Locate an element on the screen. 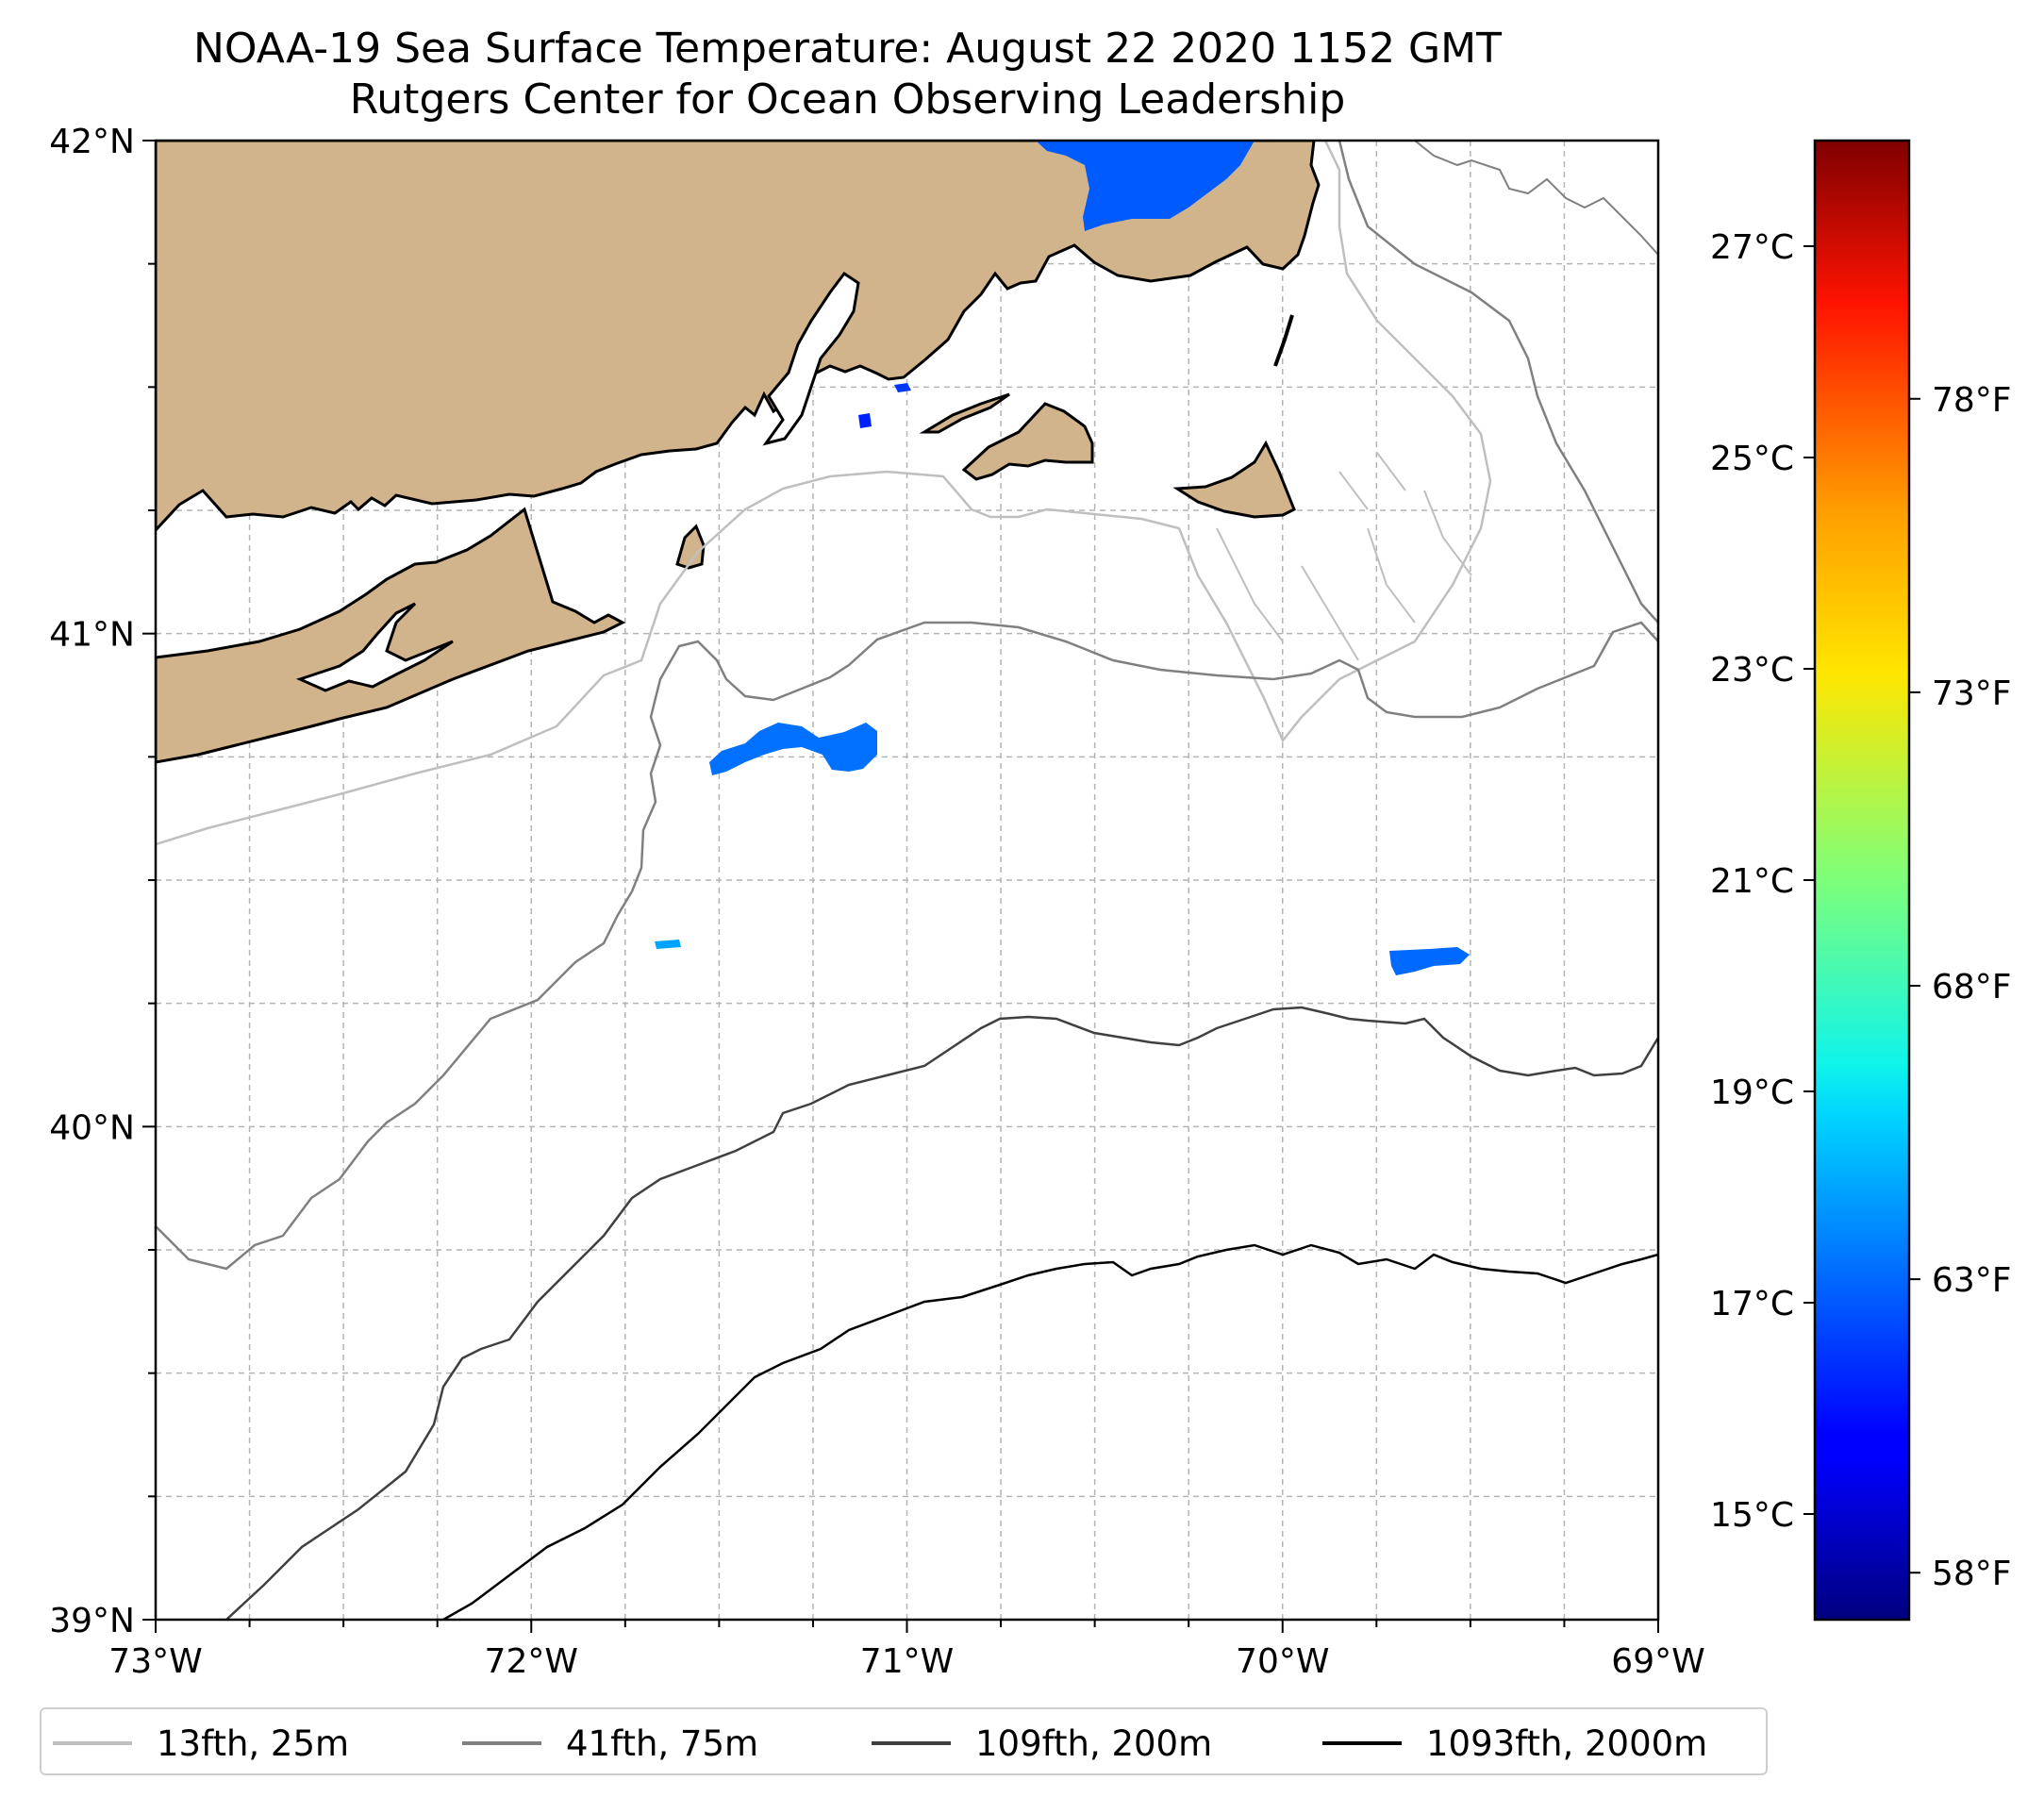  legend-label-200m: 109fth, 200m is located at coordinates (1094, 1743).